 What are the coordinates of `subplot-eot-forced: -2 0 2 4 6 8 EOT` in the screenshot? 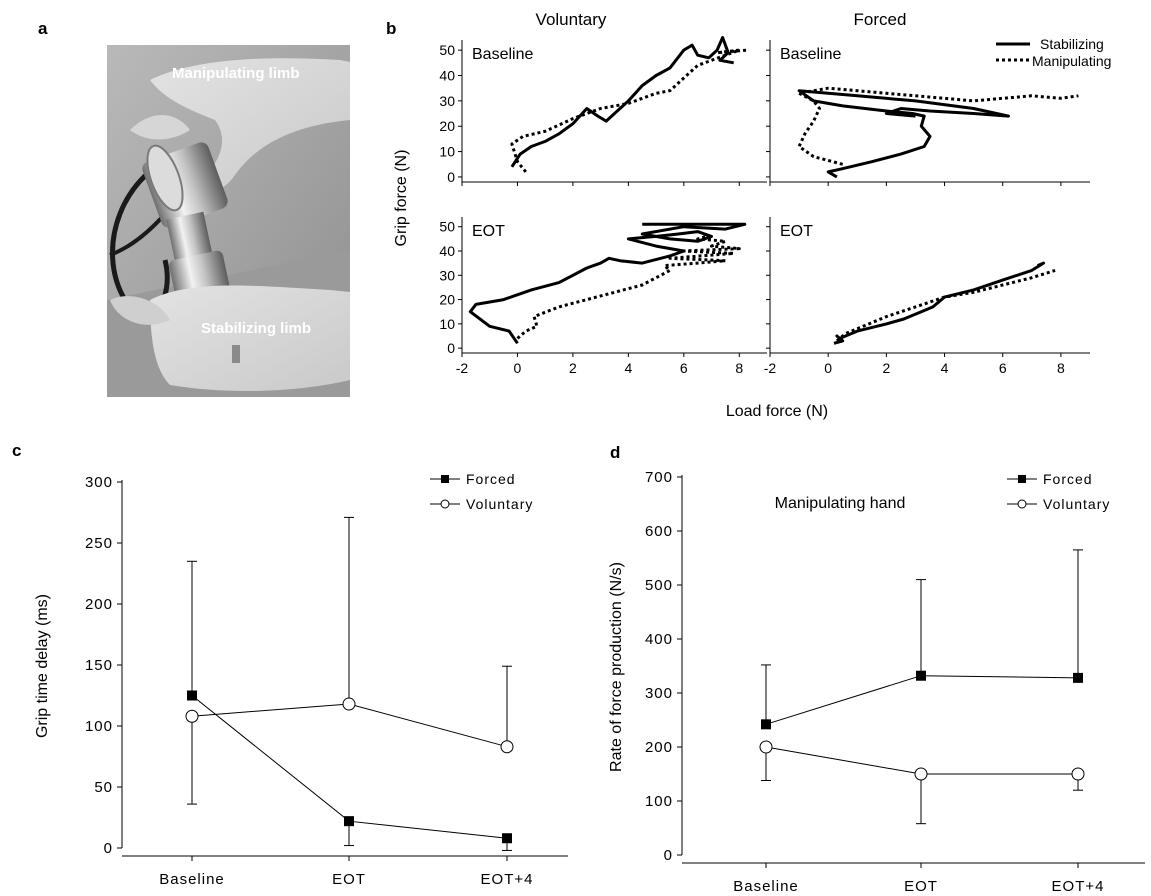 It's located at (927, 296).